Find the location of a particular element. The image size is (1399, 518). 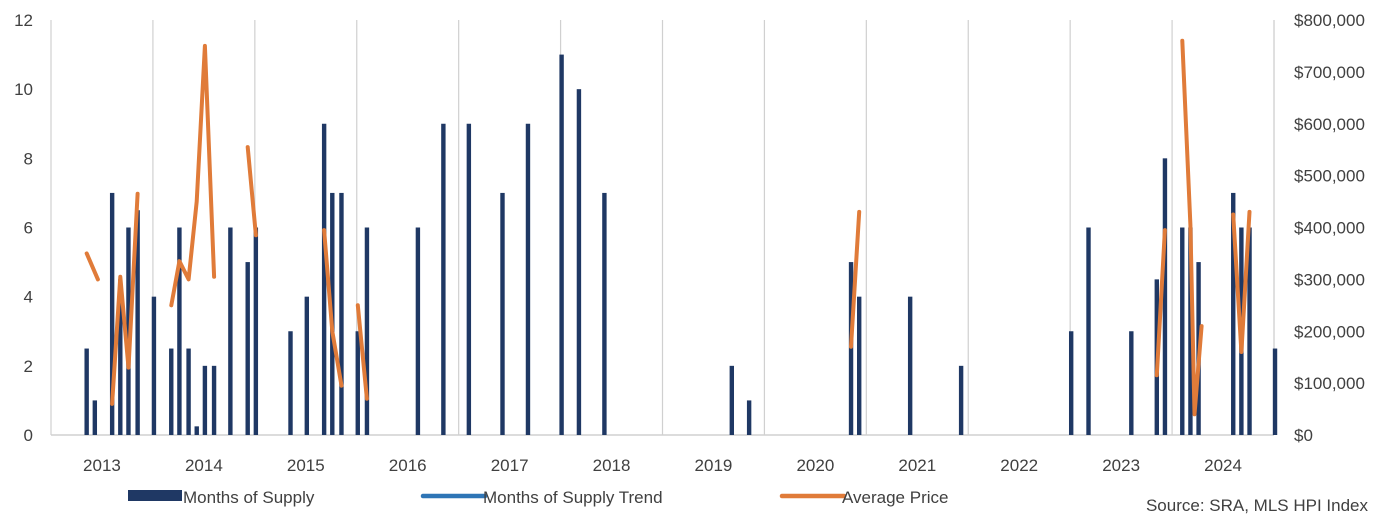

x-tick-label: 2022 is located at coordinates (1019, 465).